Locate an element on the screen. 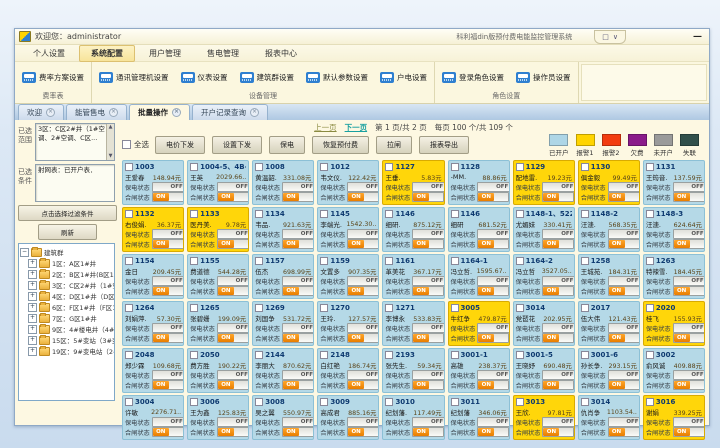  meter-card: 2148 白红艳 186.74元 保电状态 OFF is located at coordinates (348, 370).